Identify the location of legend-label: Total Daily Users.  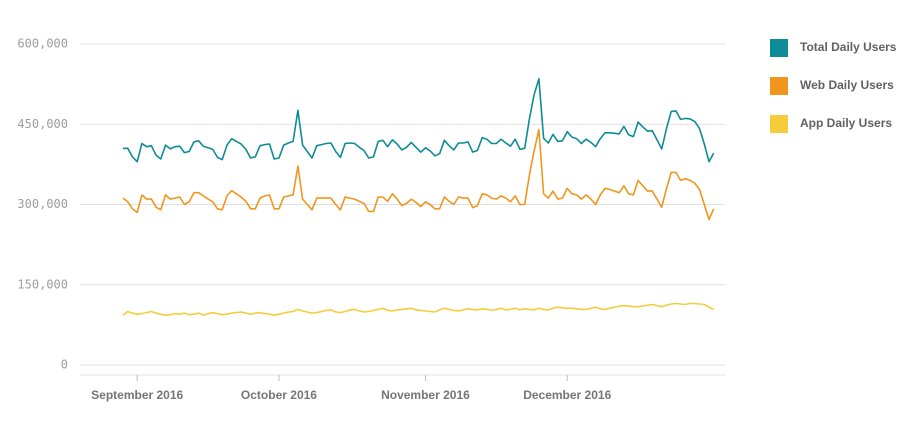
(848, 47).